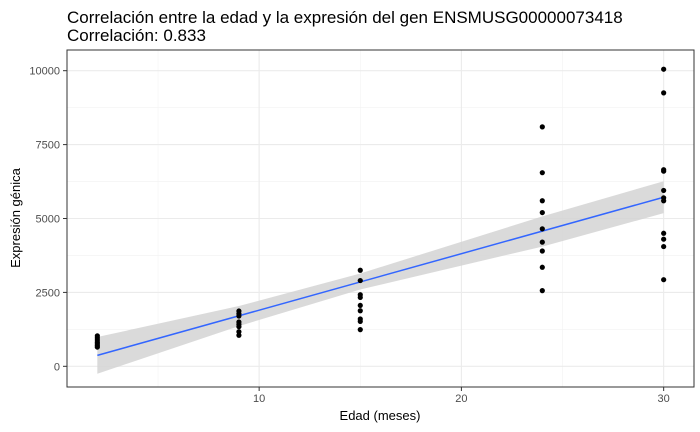 The image size is (700, 432). I want to click on y-tick-label: 10000, so click(44, 72).